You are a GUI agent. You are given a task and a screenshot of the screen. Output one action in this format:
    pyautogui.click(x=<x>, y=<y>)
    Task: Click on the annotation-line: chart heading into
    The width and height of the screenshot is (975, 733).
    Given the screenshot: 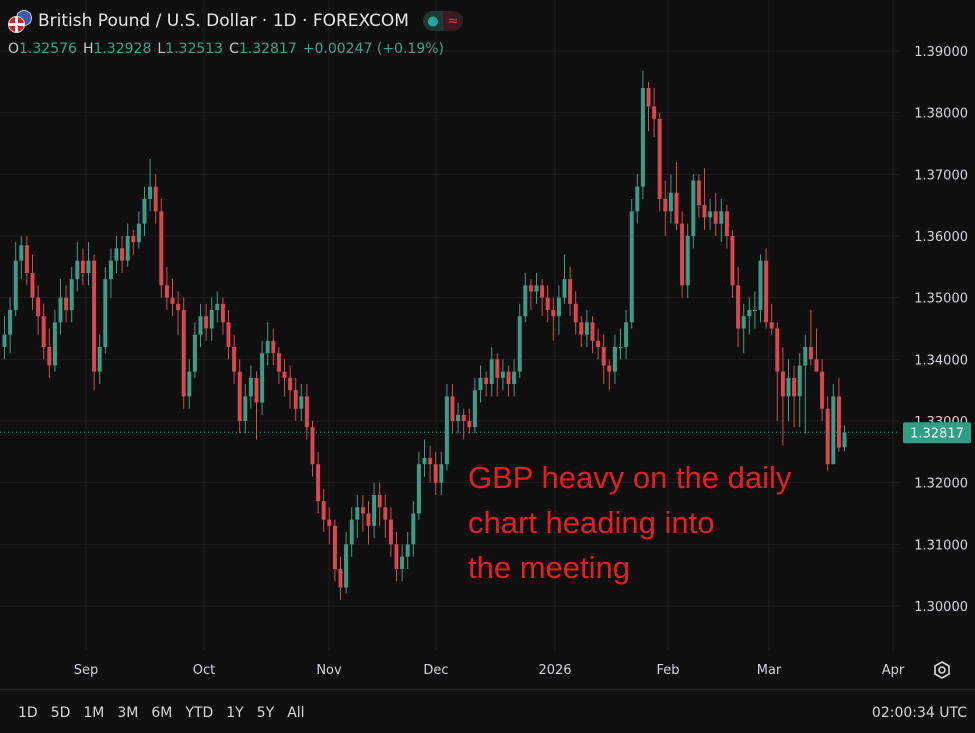 What is the action you would take?
    pyautogui.click(x=591, y=522)
    